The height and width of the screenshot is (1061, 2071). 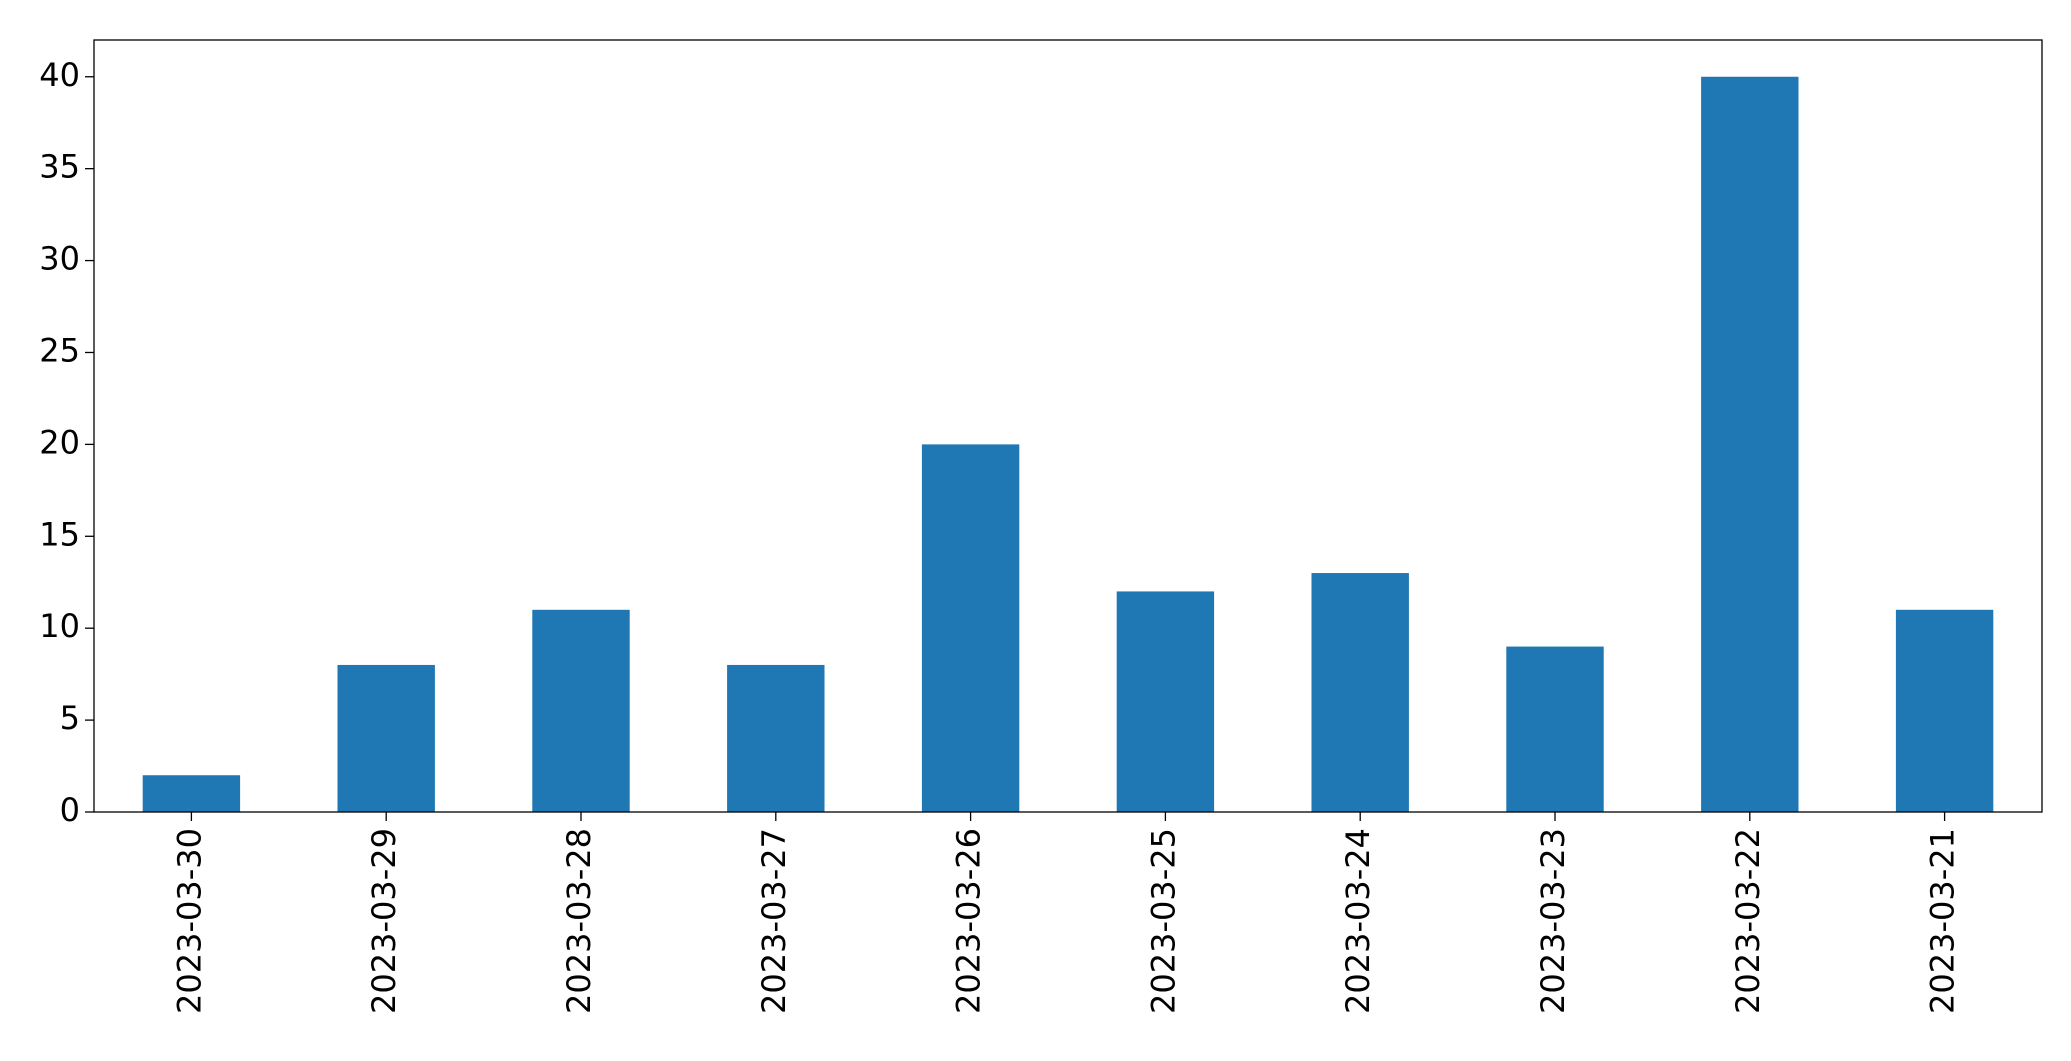 I want to click on x-tick-label: 2023-03-23, so click(x=1553, y=921).